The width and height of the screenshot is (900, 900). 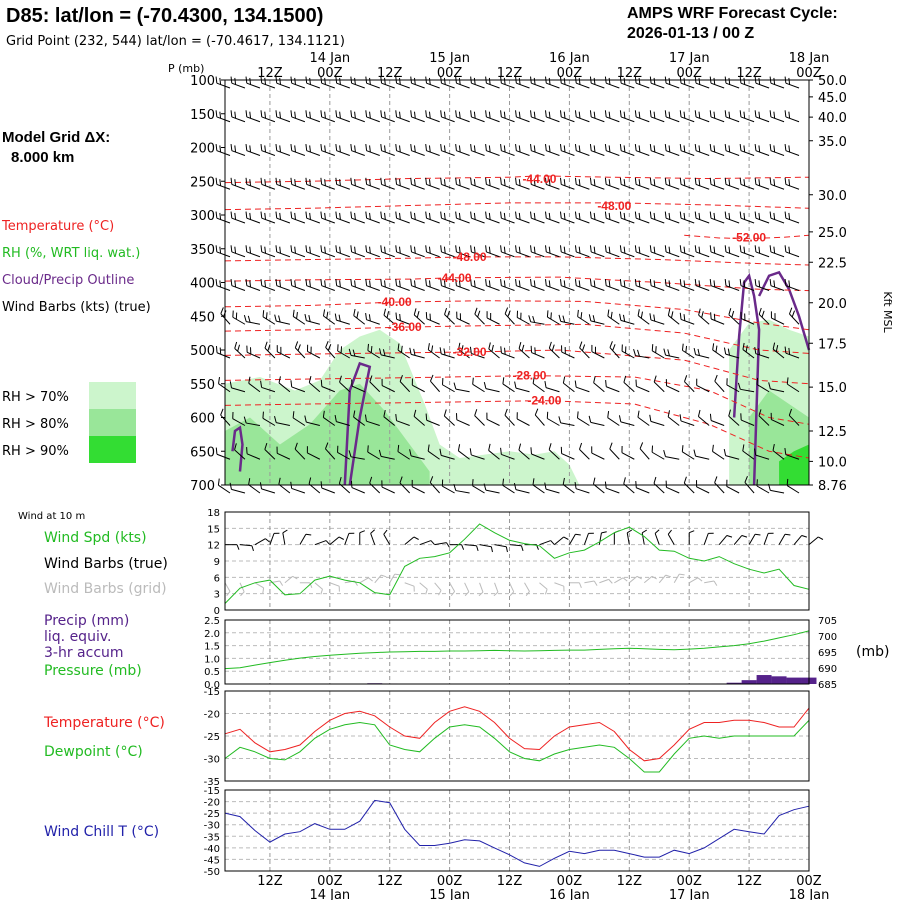 I want to click on value-tick-label: 2.0, so click(x=212, y=634).